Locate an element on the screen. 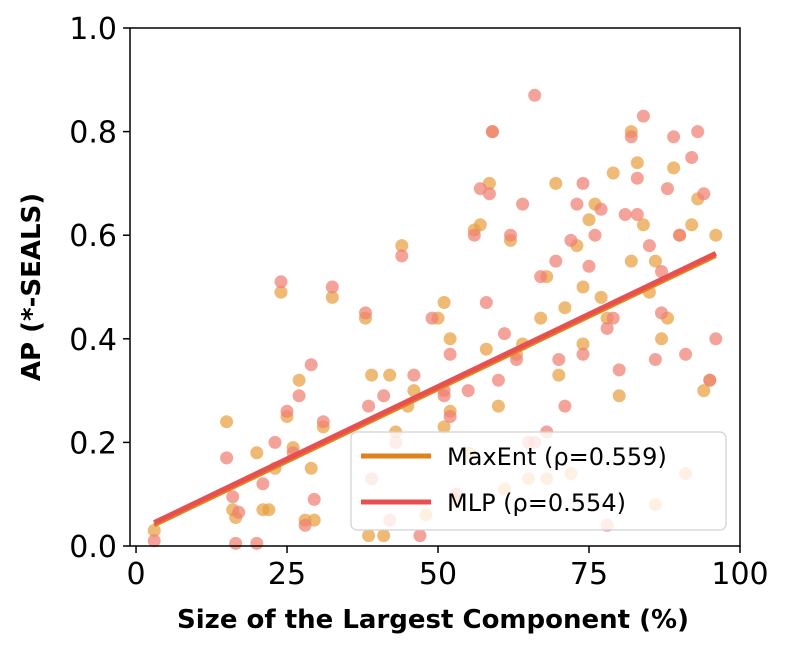  x-tick-label-1: 25 is located at coordinates (287, 574).